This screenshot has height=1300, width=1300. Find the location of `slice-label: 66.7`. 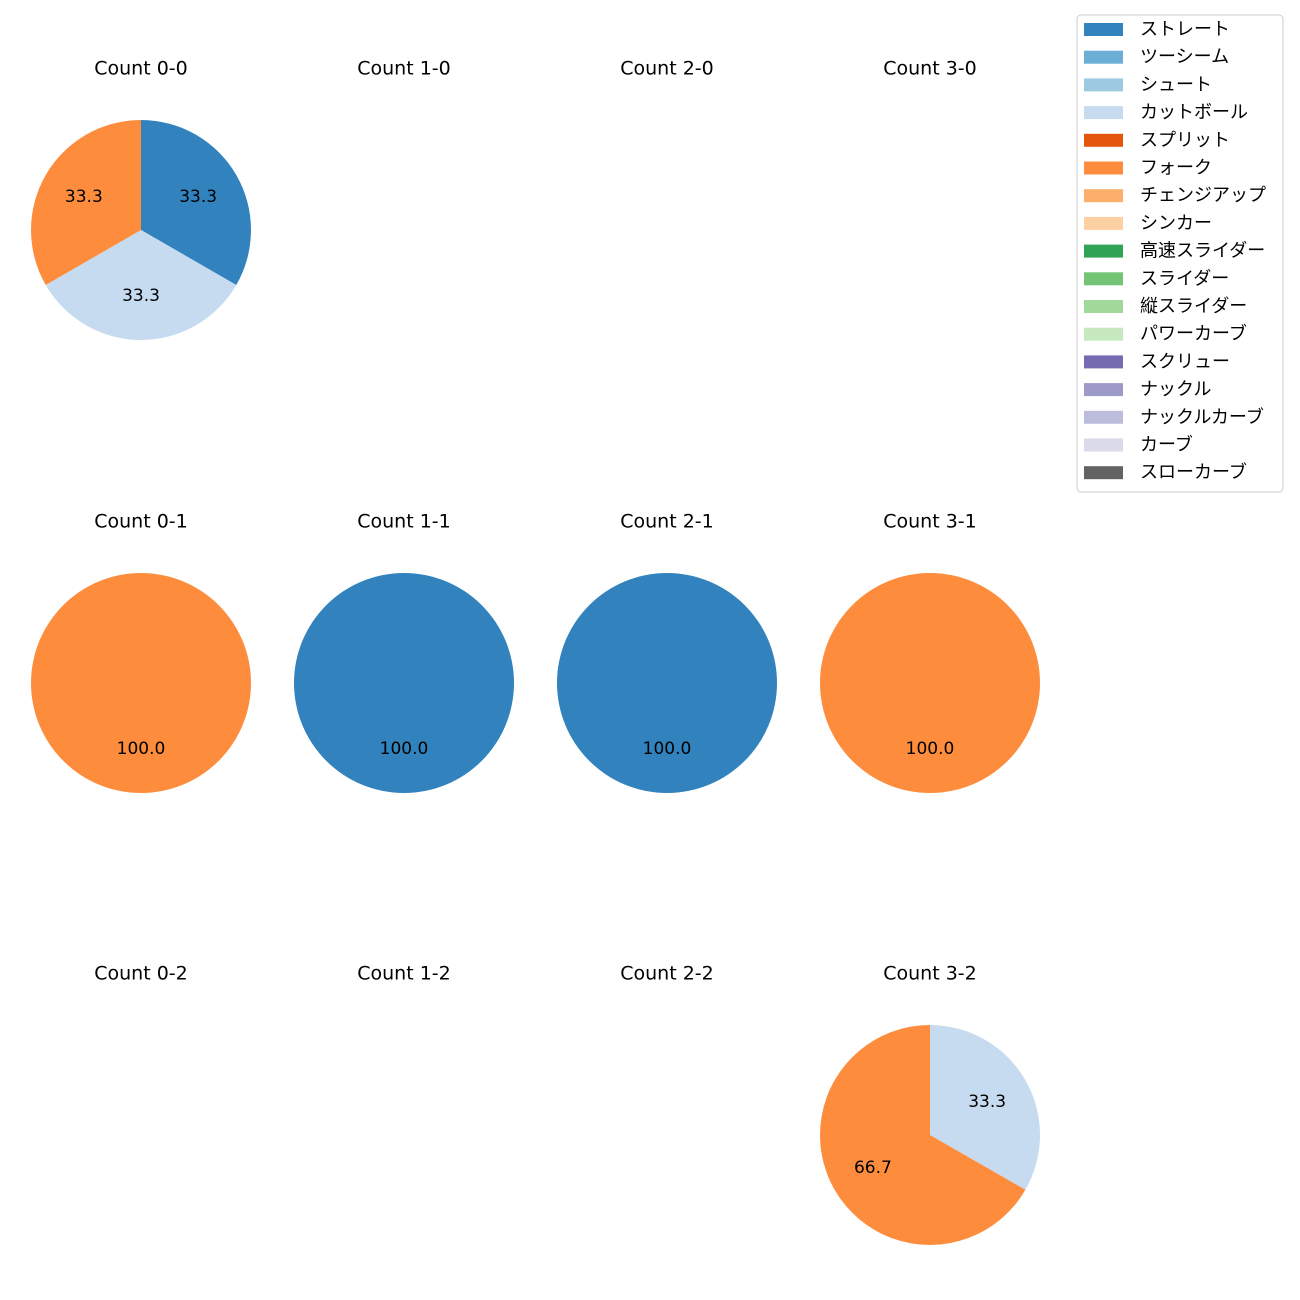

slice-label: 66.7 is located at coordinates (873, 1168).